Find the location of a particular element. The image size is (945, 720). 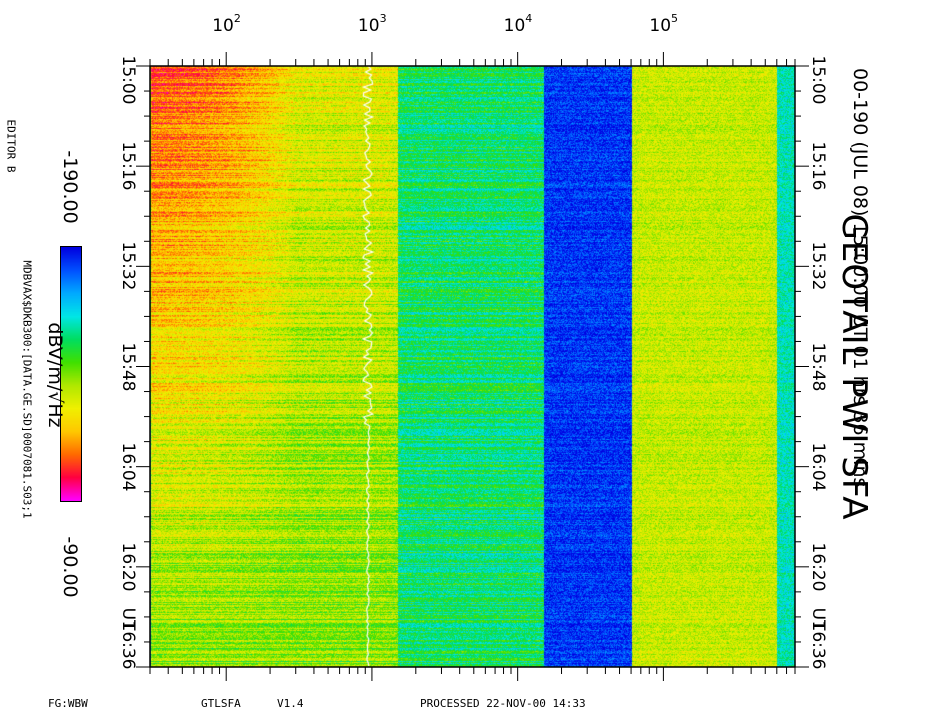

colorbar-gradient is located at coordinates (71, 374).